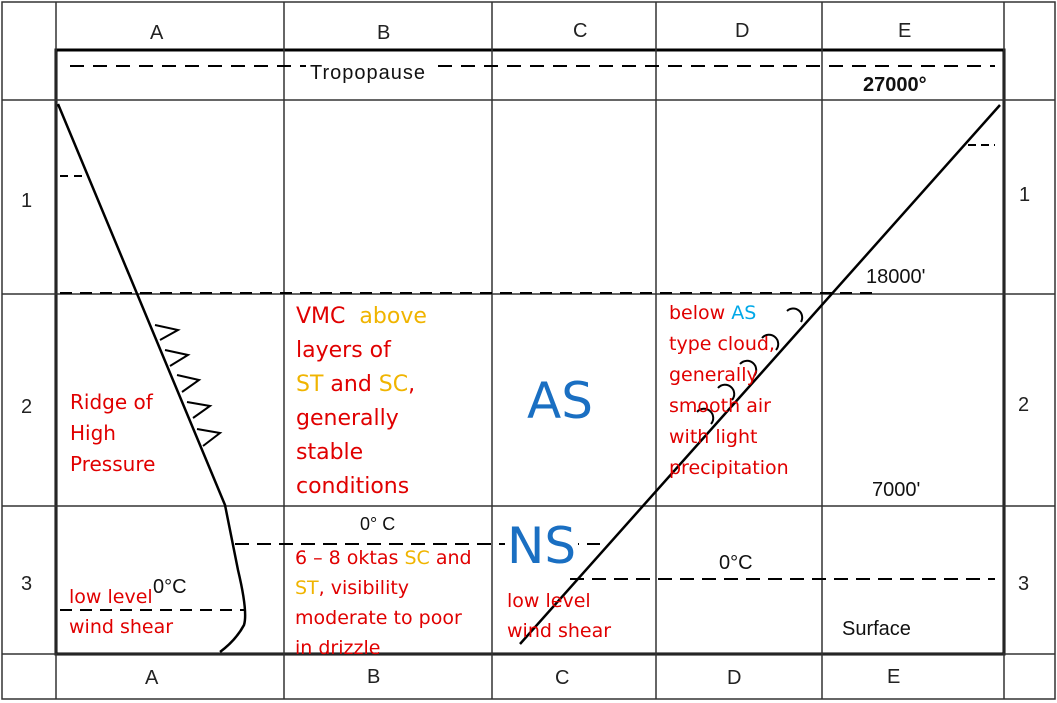 Image resolution: width=1057 pixels, height=703 pixels. I want to click on warm-front-semicircles, so click(750, 366).